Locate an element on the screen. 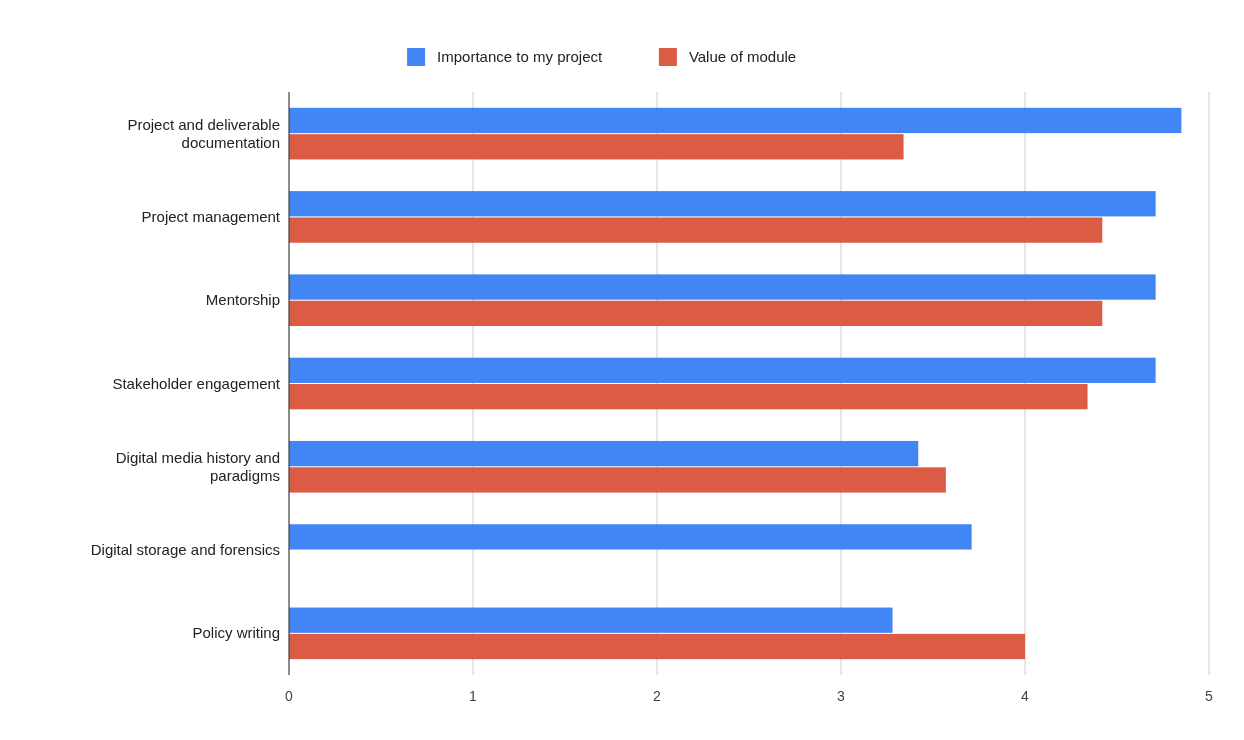 The image size is (1244, 740). x-tick-label: 2 is located at coordinates (657, 696).